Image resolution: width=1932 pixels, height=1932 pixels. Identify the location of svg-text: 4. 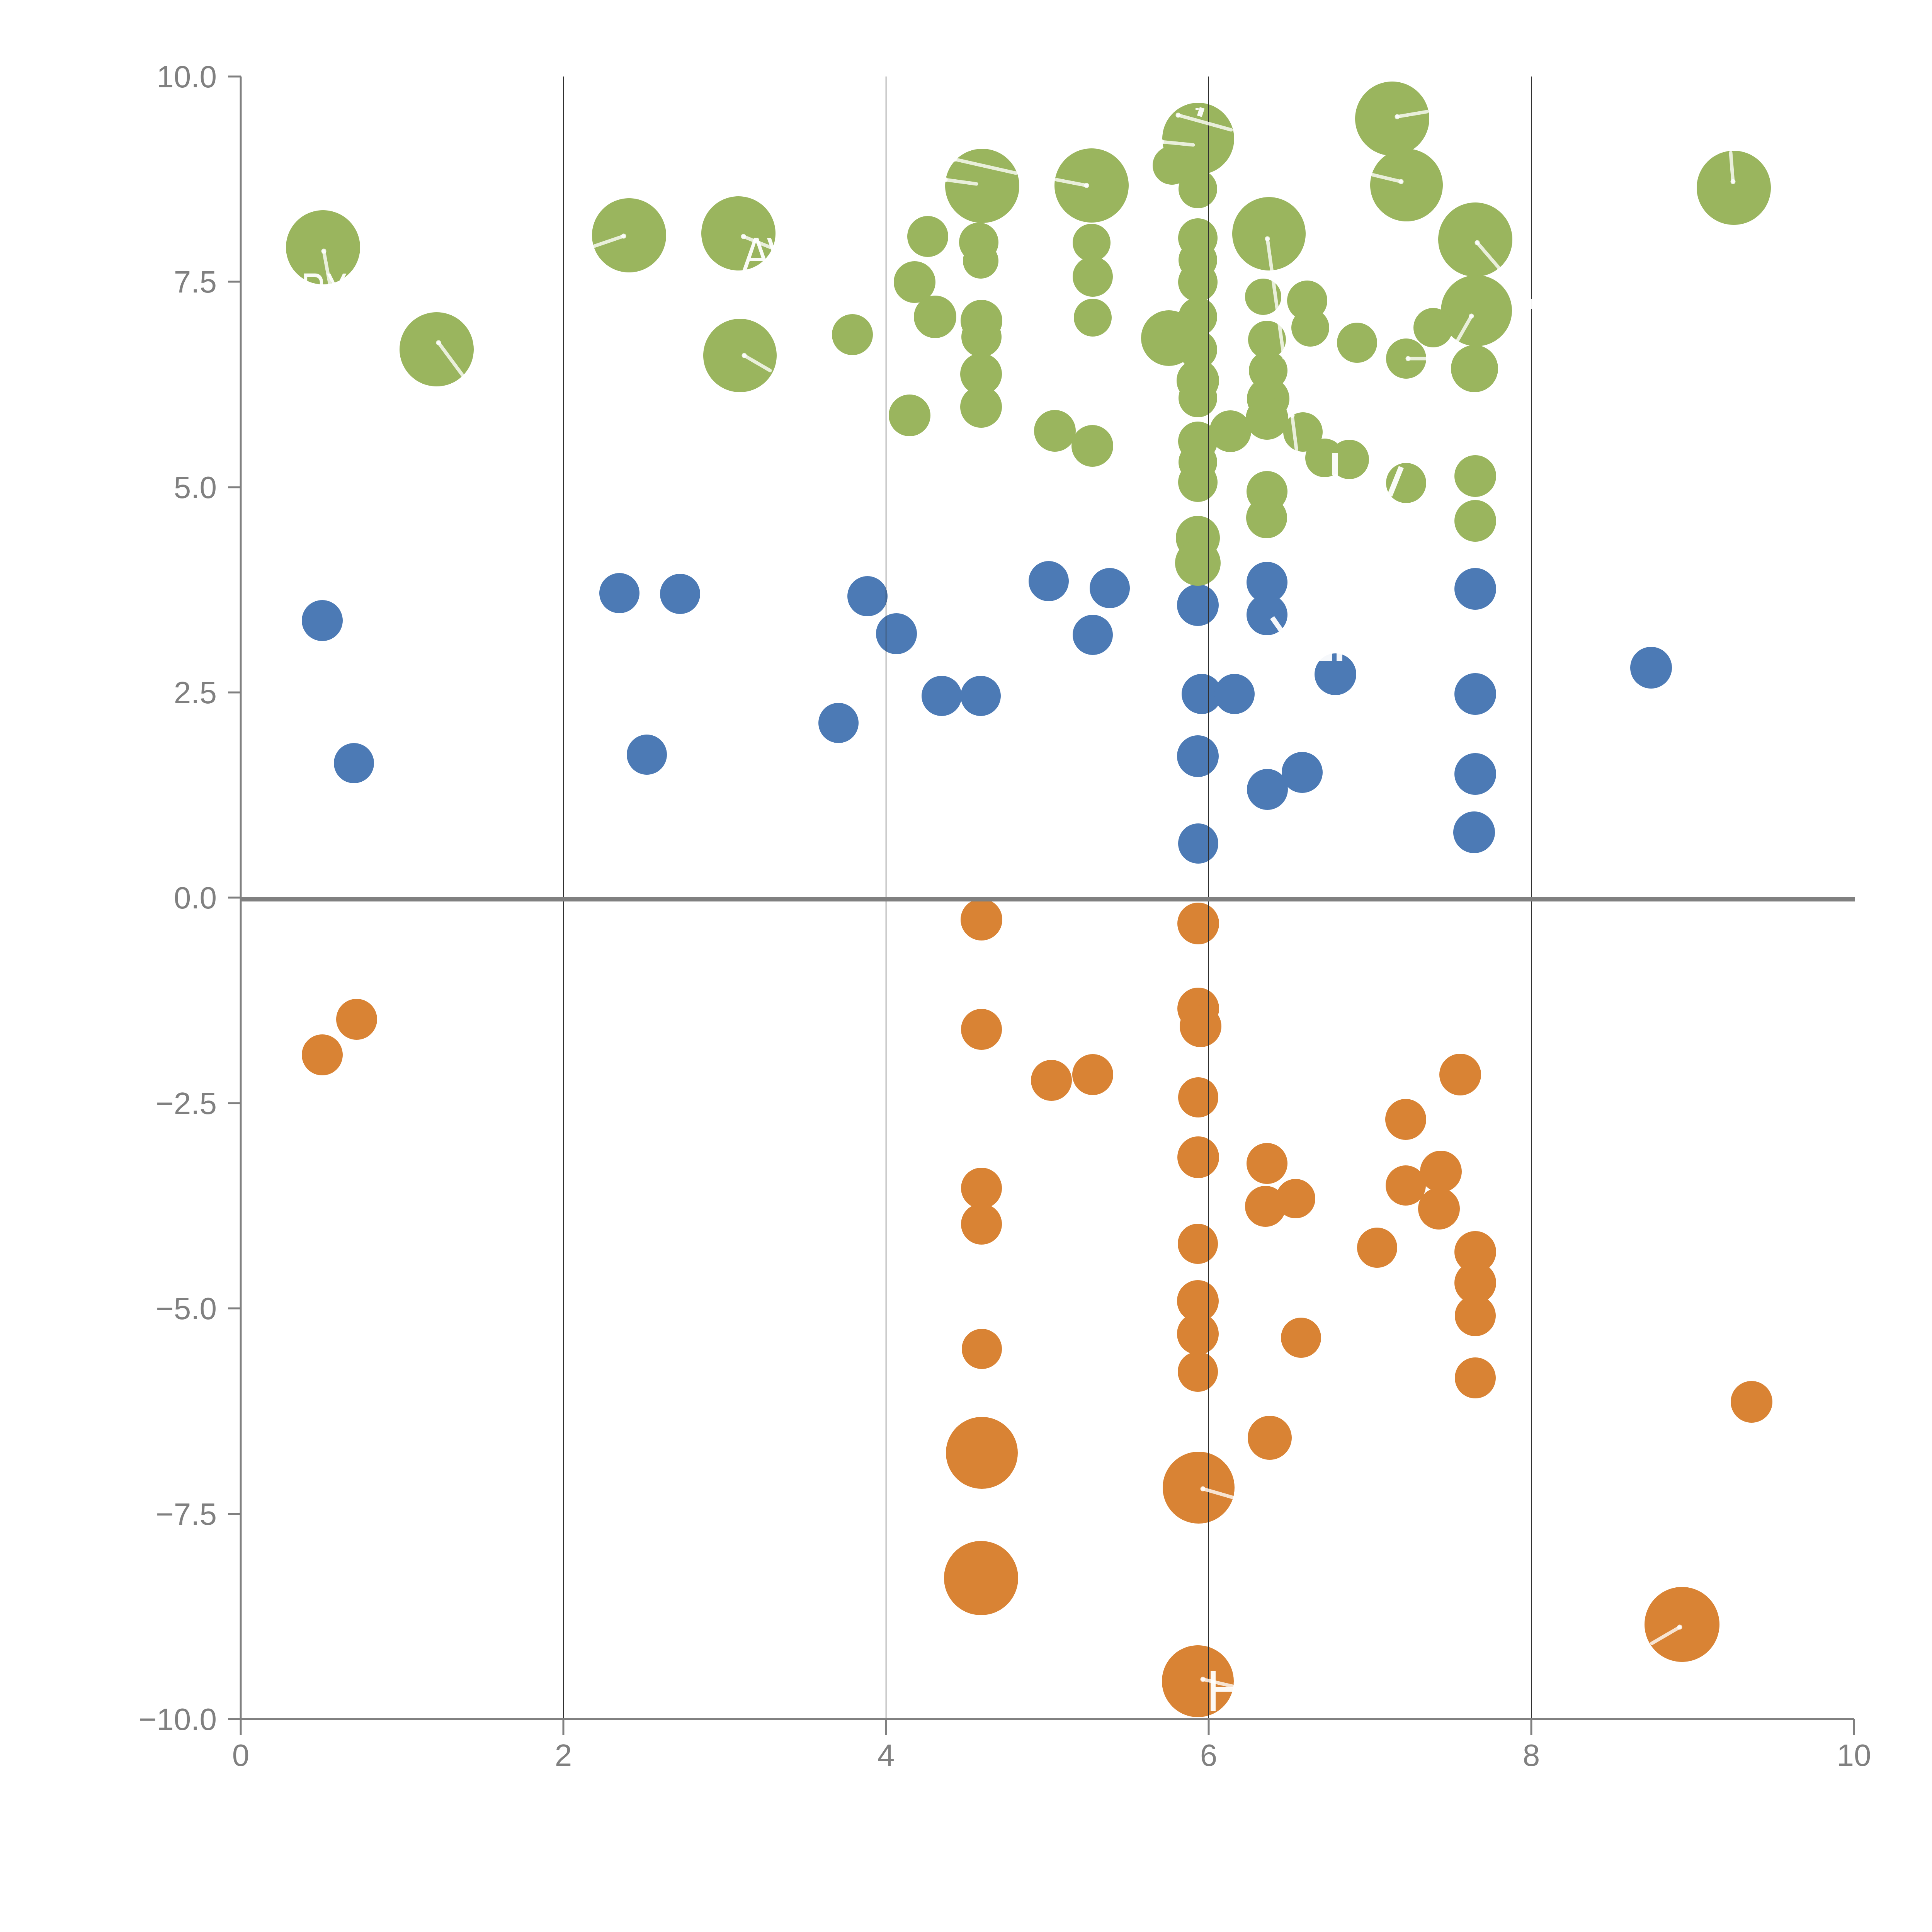
(886, 1755).